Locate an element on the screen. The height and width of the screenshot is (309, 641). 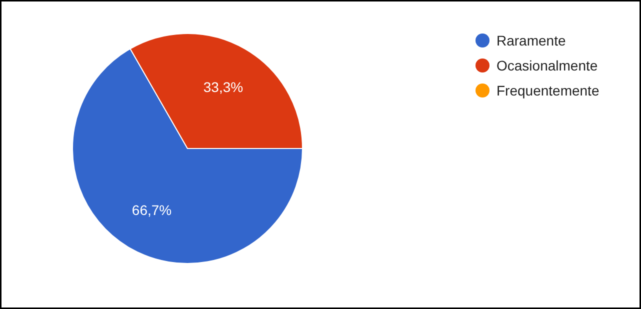
legend-label: Ocasionalmente is located at coordinates (547, 66).